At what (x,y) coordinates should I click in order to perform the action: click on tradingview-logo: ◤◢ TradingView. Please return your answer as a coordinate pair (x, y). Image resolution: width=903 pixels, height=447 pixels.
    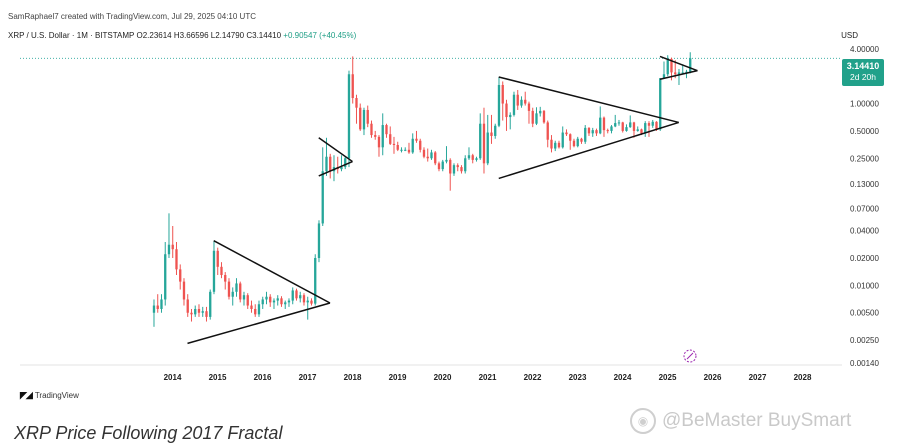
    Looking at the image, I should click on (49, 395).